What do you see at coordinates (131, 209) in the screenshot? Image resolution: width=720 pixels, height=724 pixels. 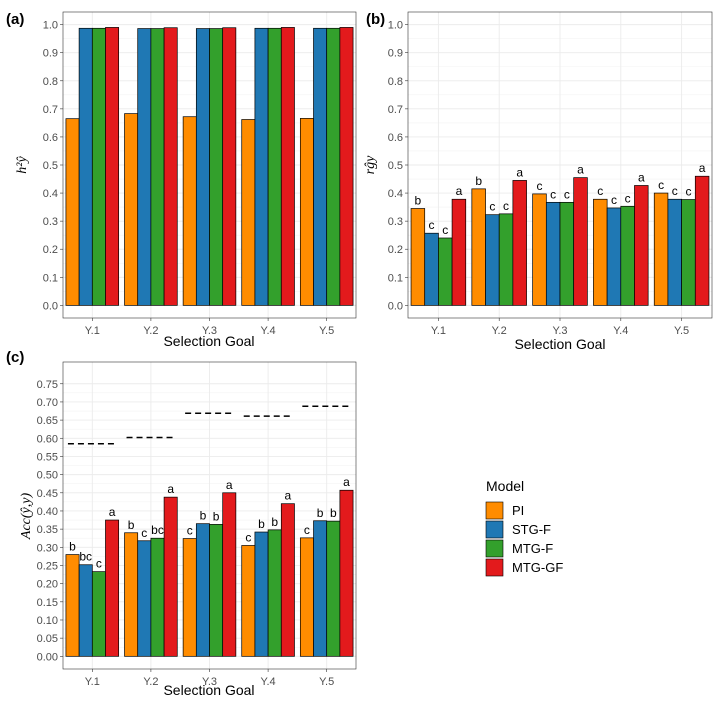 I see `bar-pi-y2` at bounding box center [131, 209].